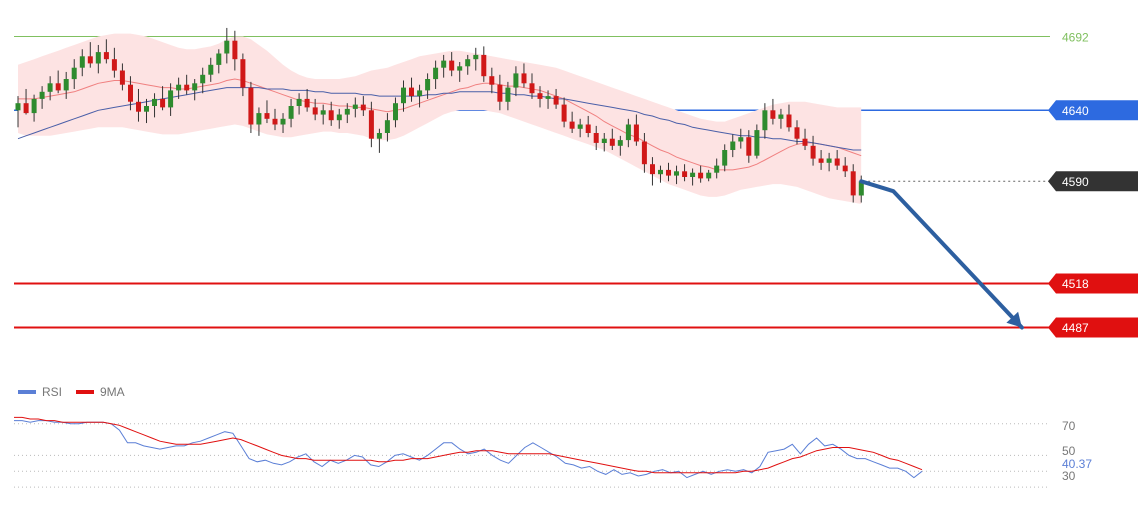 The image size is (1140, 505). I want to click on moving-average-fast, so click(440, 124).